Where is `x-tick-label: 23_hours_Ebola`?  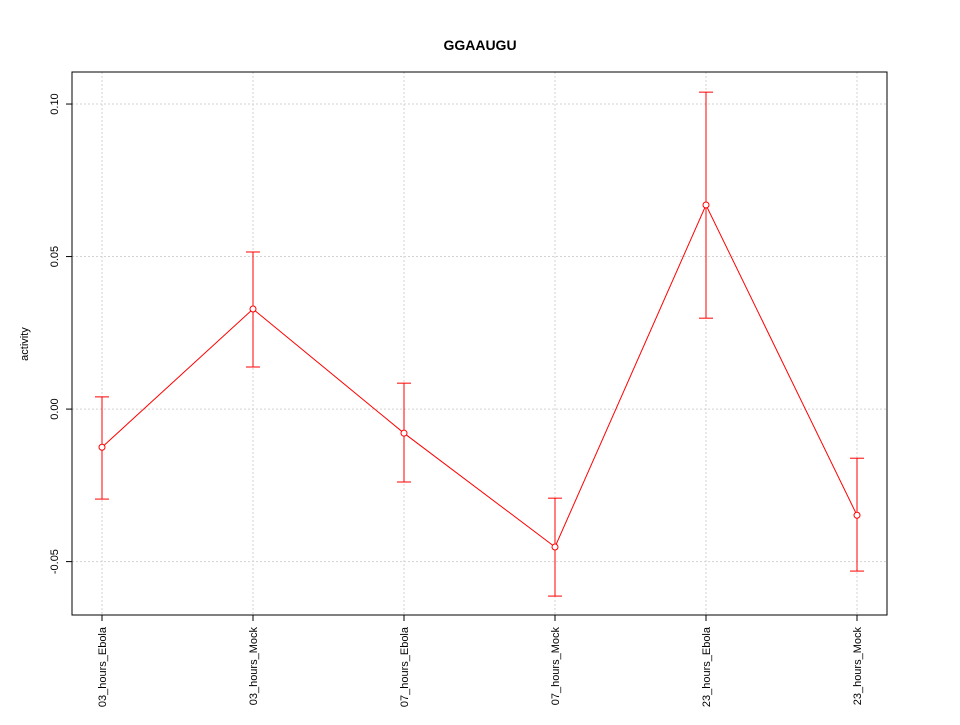
x-tick-label: 23_hours_Ebola is located at coordinates (707, 666).